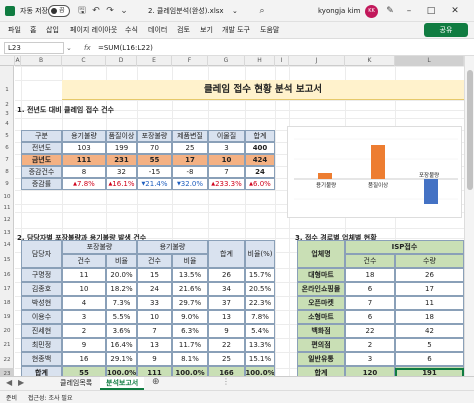 This screenshot has width=474, height=403. Describe the element at coordinates (14, 30) in the screenshot. I see `tab-file: 파일` at that location.